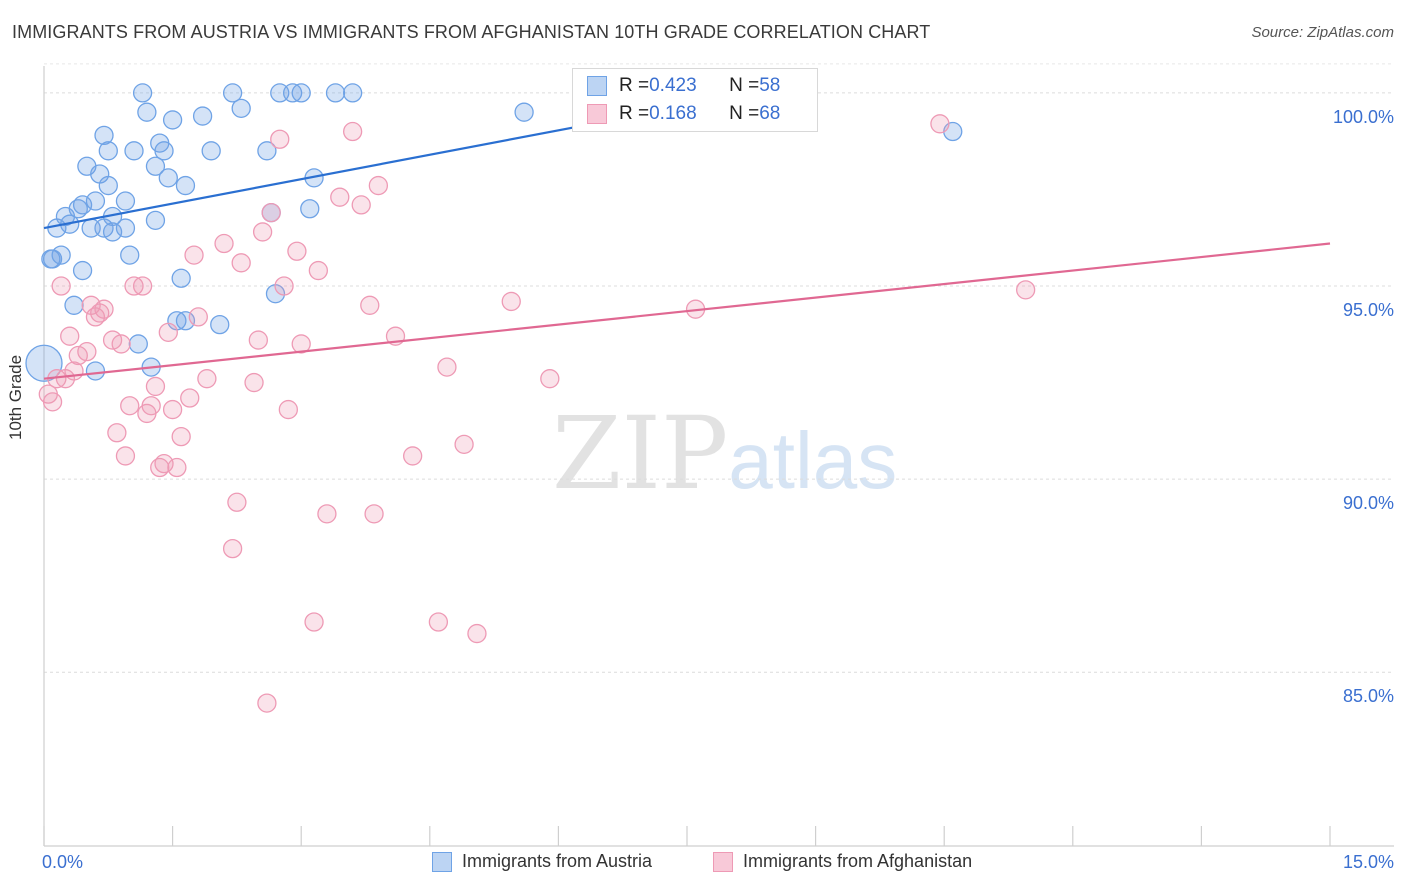 This screenshot has height=892, width=1406. I want to click on austria-n-value: 58, so click(770, 85).